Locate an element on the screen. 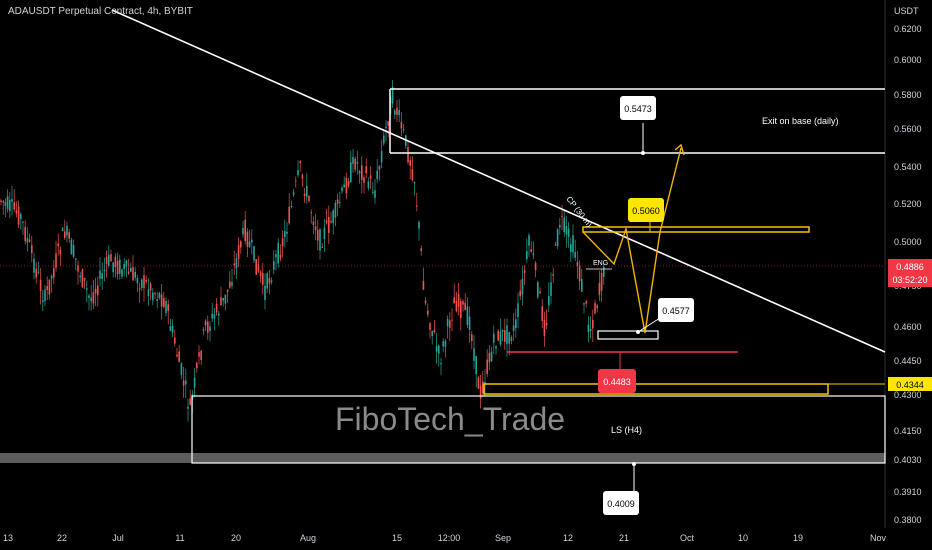 The width and height of the screenshot is (932, 550). y-tick-label: 0.5600 is located at coordinates (908, 129).